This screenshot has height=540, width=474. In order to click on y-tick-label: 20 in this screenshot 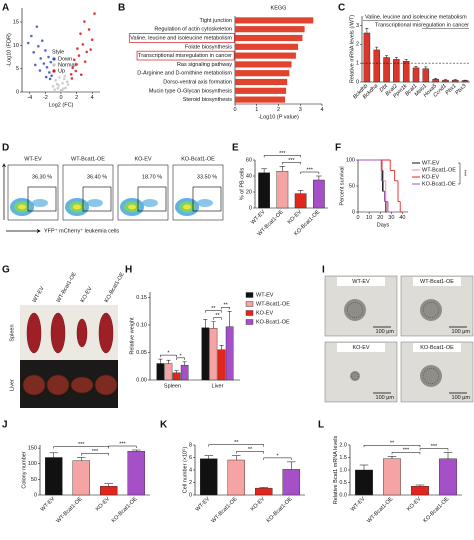, I will do `click(249, 192)`.